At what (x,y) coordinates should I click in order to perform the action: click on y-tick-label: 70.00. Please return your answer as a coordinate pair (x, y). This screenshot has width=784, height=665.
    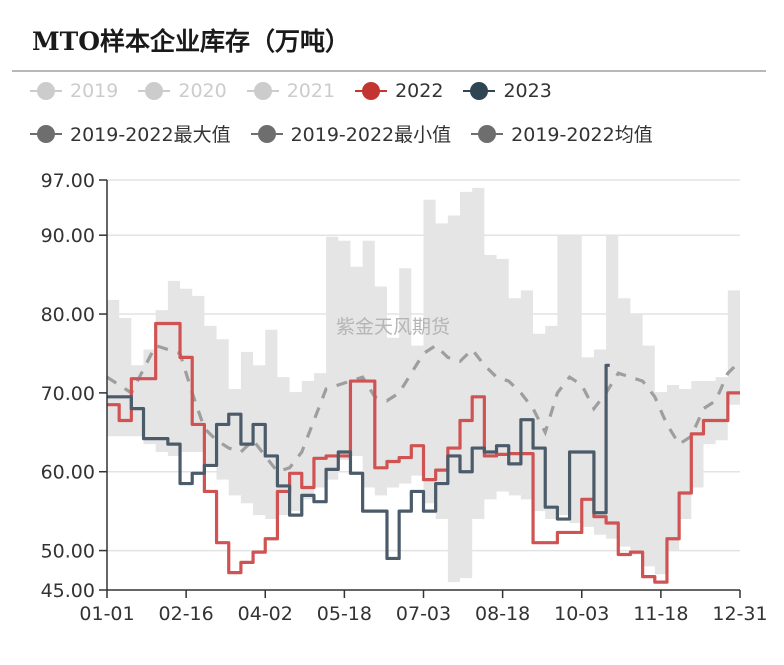
    Looking at the image, I should click on (68, 394).